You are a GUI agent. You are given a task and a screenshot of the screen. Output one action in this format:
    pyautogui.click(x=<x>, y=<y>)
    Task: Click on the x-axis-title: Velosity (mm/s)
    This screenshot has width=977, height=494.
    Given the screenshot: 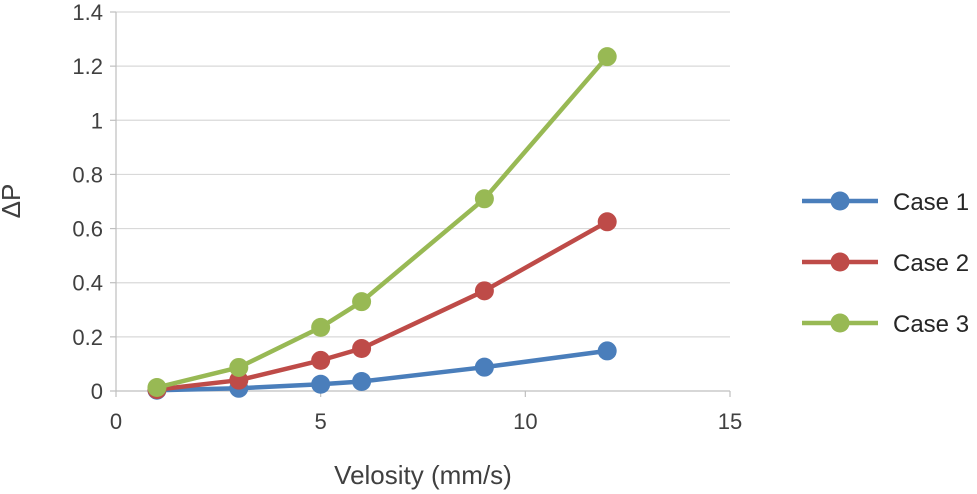 What is the action you would take?
    pyautogui.click(x=423, y=475)
    